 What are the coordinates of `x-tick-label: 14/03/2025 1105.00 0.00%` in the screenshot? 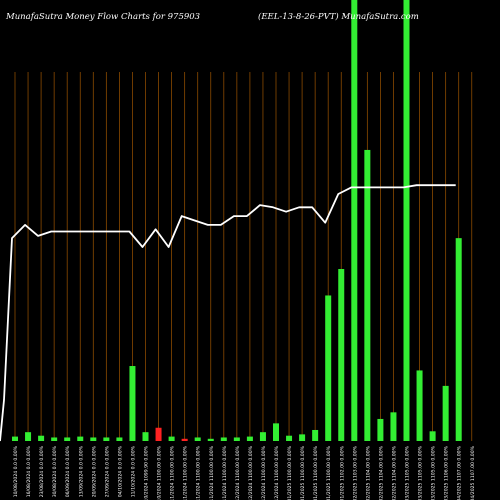 It's located at (421, 472).